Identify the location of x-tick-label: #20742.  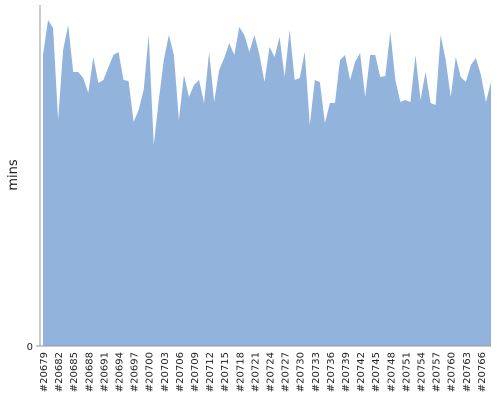
(361, 372).